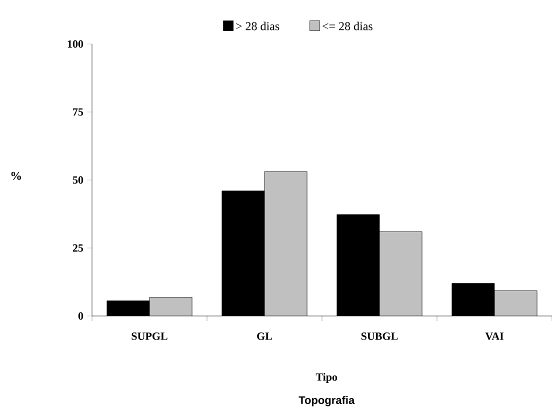 This screenshot has width=552, height=417. Describe the element at coordinates (494, 336) in the screenshot. I see `x-tick-label: VAI` at that location.